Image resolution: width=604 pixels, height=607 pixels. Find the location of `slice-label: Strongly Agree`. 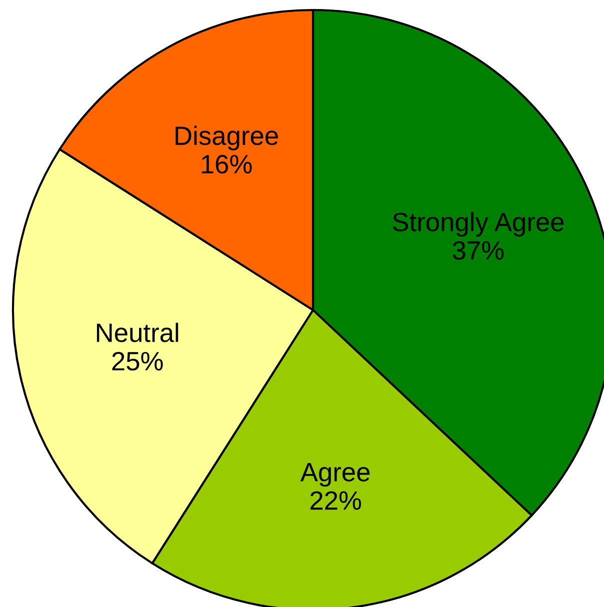

slice-label: Strongly Agree is located at coordinates (478, 224).